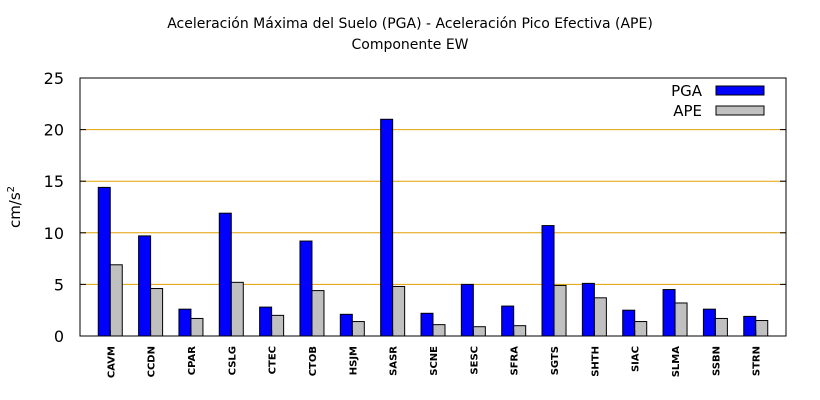 The height and width of the screenshot is (400, 820). Describe the element at coordinates (410, 45) in the screenshot. I see `chart-subtitle: Componente EW` at that location.